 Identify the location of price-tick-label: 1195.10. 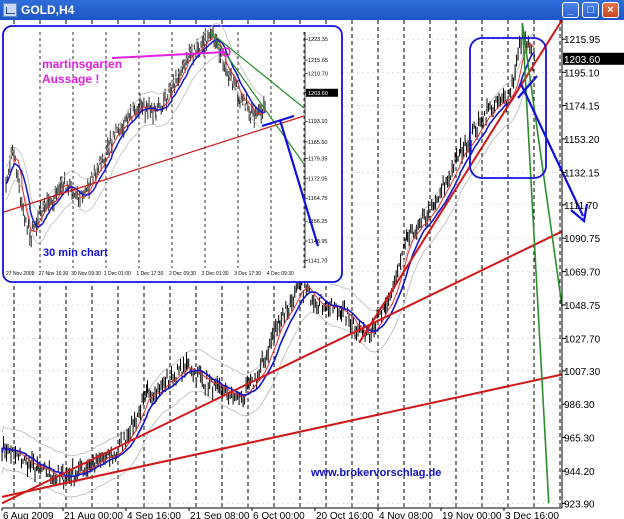
(582, 73).